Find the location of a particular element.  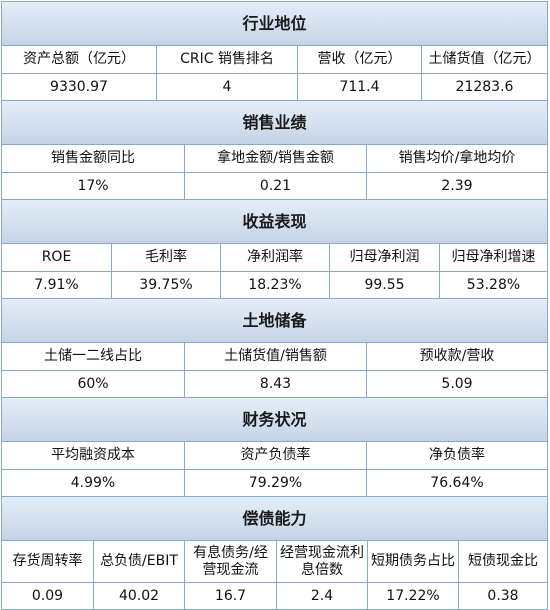

value-row: 0.09 40.02 16.7 2.4 17.22% 0.38 is located at coordinates (274, 596).